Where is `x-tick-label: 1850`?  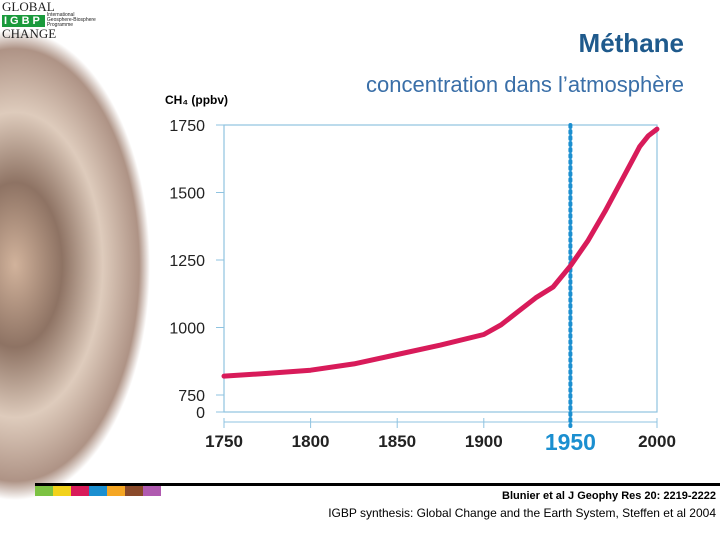 x-tick-label: 1850 is located at coordinates (397, 441).